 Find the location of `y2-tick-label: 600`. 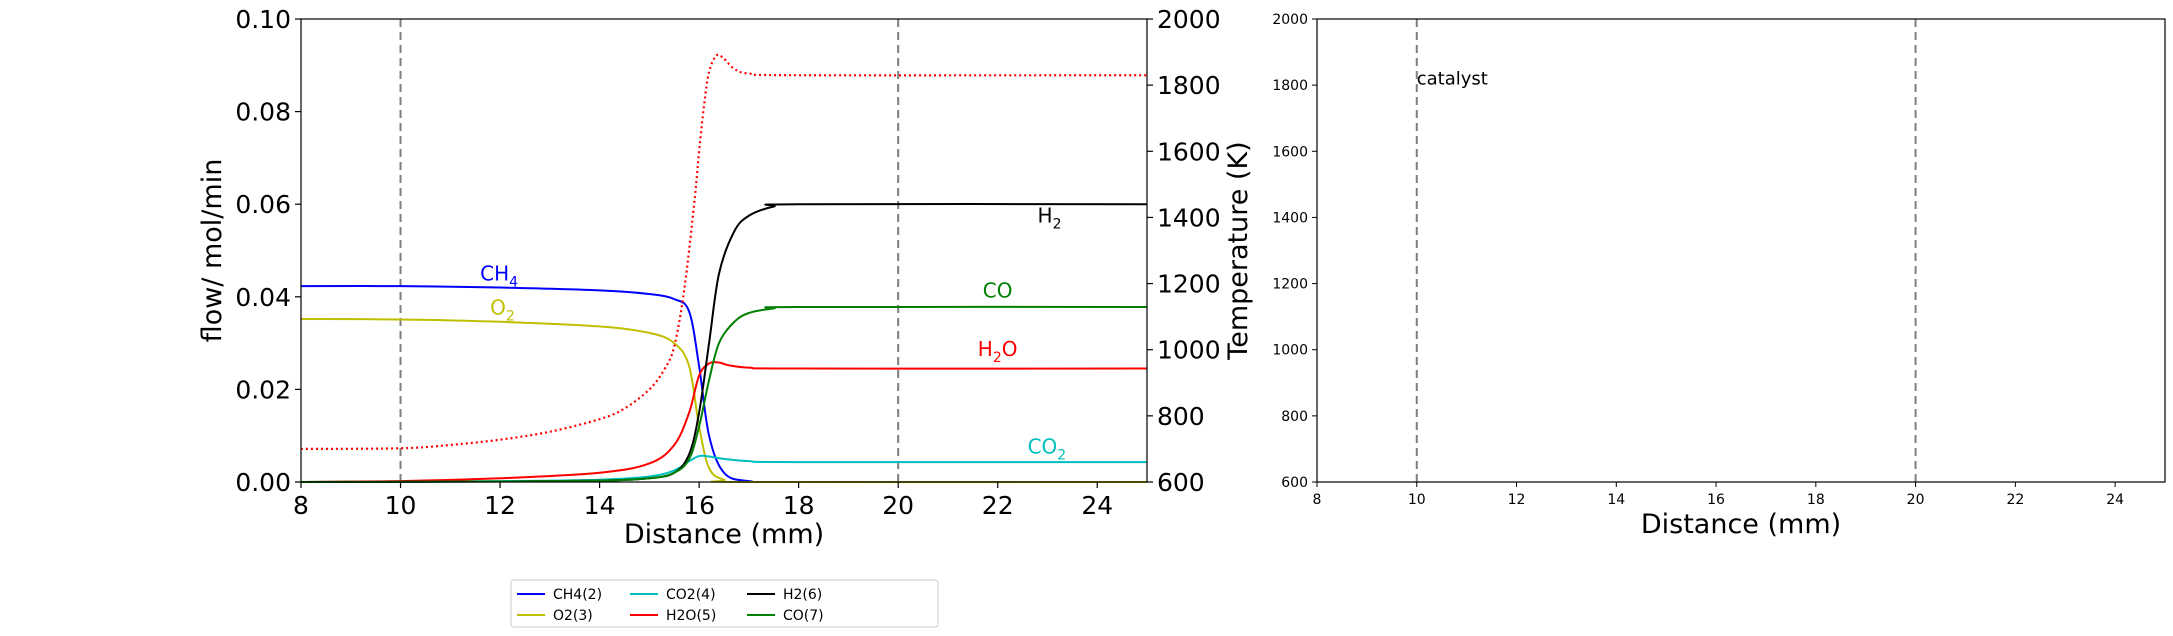

y2-tick-label: 600 is located at coordinates (1181, 482).